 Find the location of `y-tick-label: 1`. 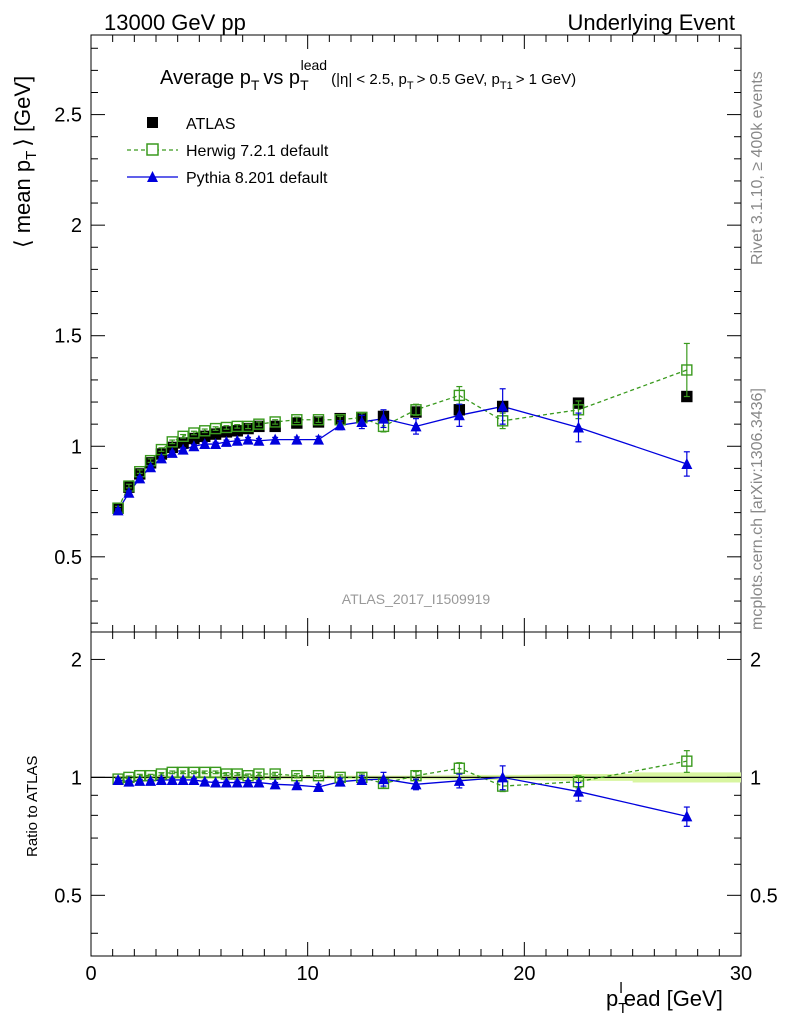

y-tick-label: 1 is located at coordinates (76, 447).